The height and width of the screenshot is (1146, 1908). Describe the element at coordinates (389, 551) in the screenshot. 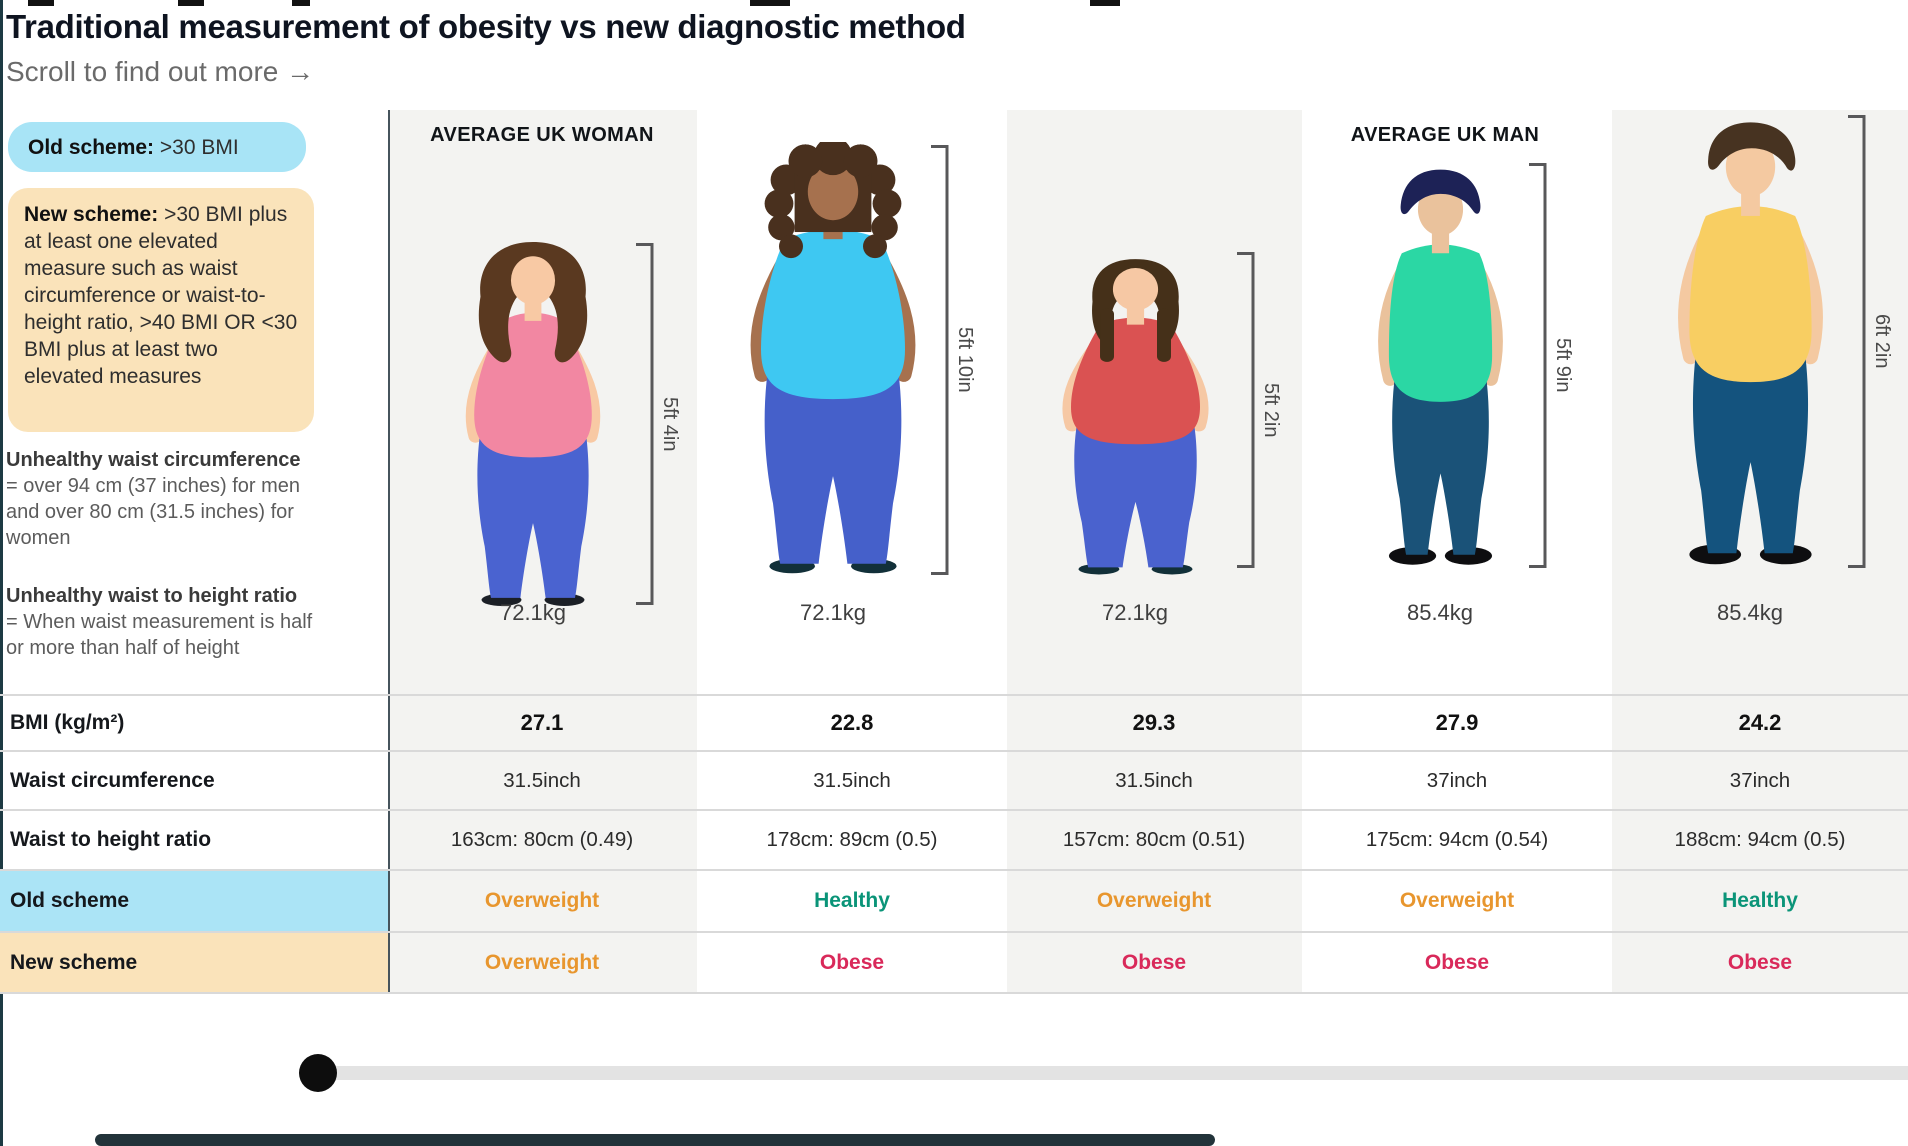

I see `sidebar-column-divider` at that location.